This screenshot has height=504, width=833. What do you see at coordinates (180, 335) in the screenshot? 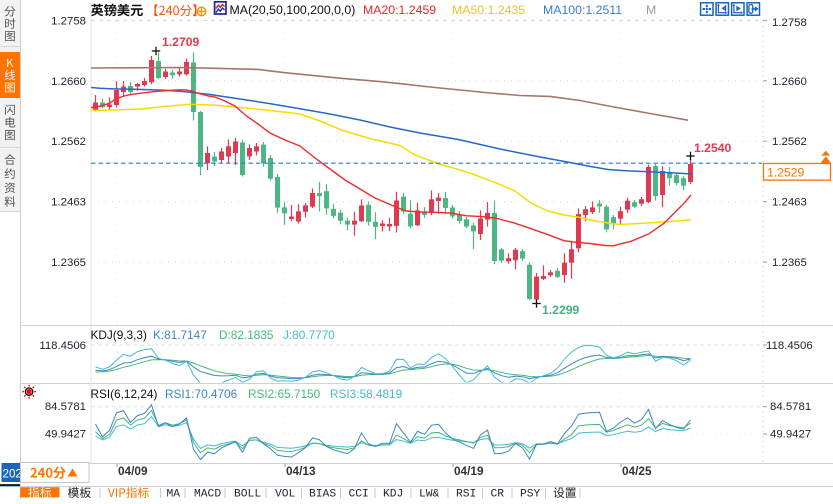
I see `svg-text: K:81.7147` at bounding box center [180, 335].